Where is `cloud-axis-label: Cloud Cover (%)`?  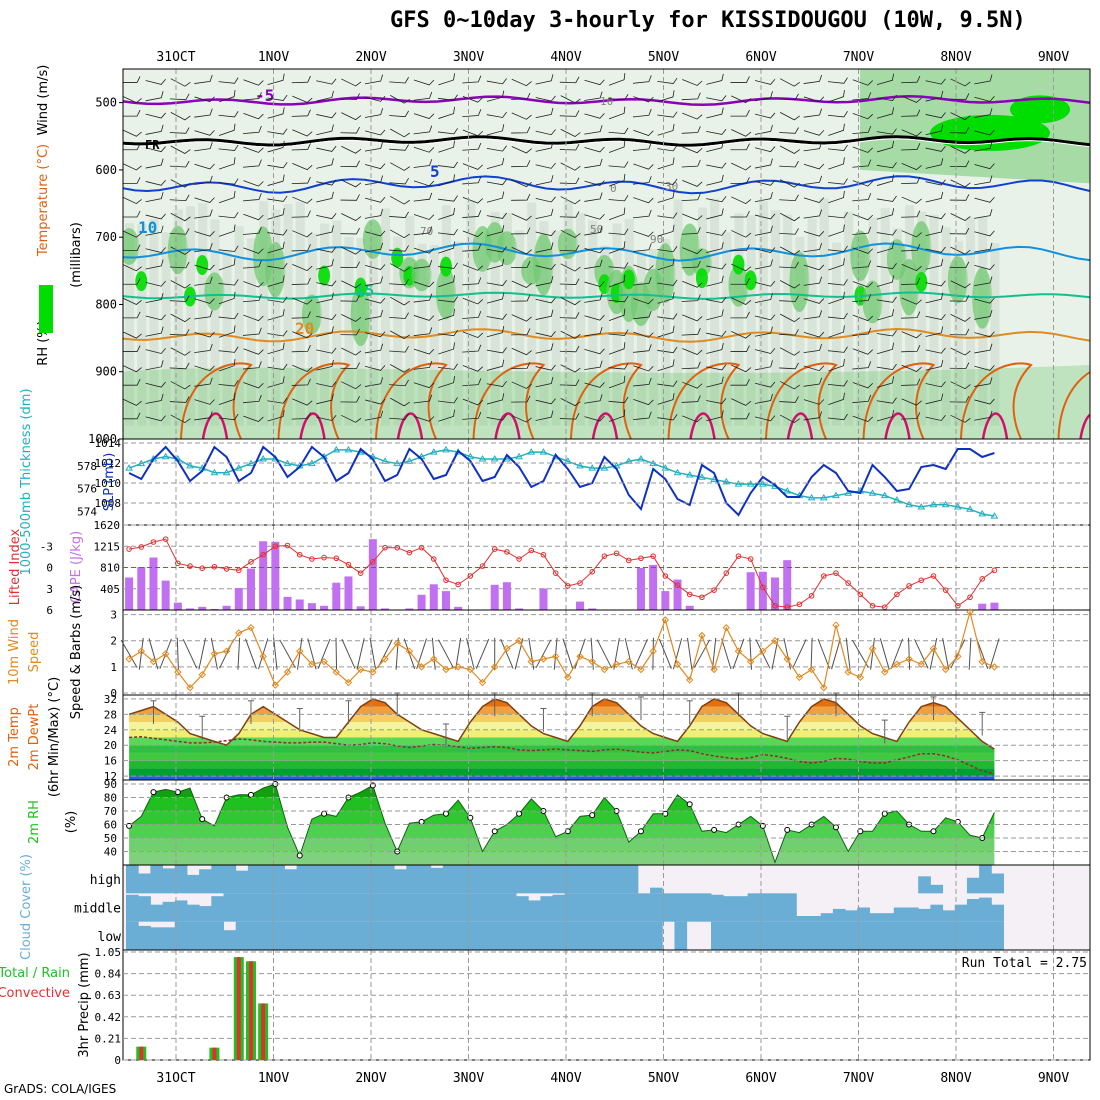 cloud-axis-label: Cloud Cover (%) is located at coordinates (26, 907).